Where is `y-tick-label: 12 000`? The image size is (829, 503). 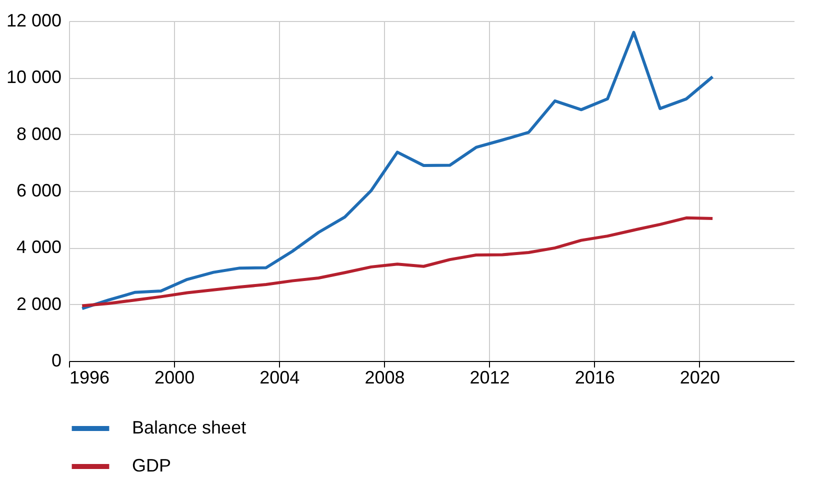 y-tick-label: 12 000 is located at coordinates (34, 20).